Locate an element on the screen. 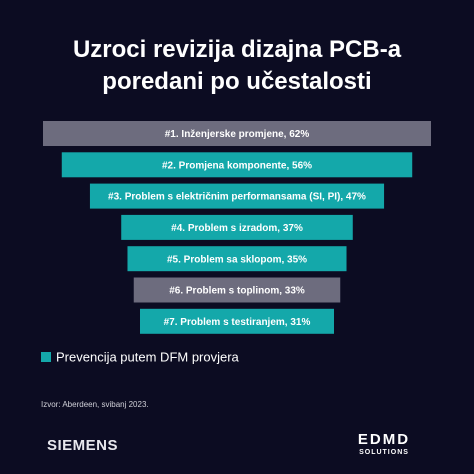 The height and width of the screenshot is (474, 474). bar-label: #4. Problem s izradom, 37% is located at coordinates (237, 228).